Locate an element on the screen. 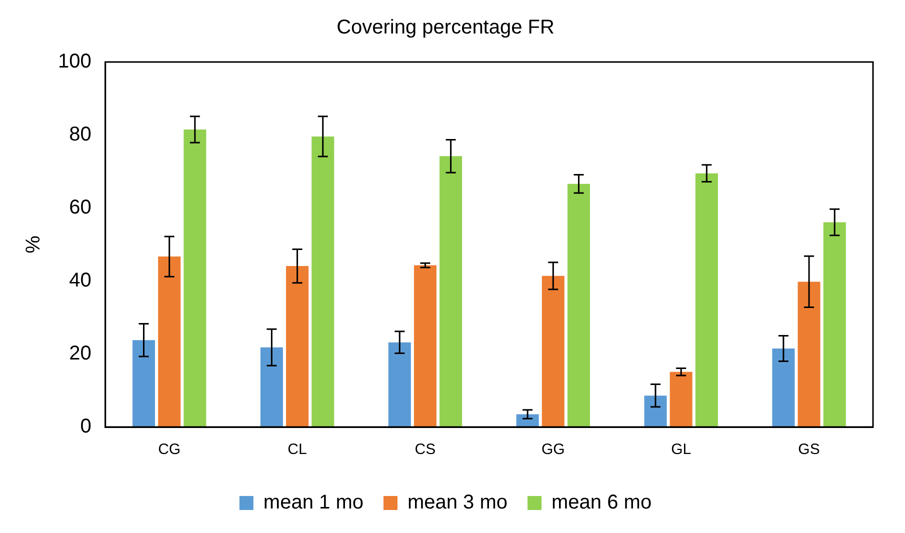  y-tick-label: 60 is located at coordinates (80, 207).